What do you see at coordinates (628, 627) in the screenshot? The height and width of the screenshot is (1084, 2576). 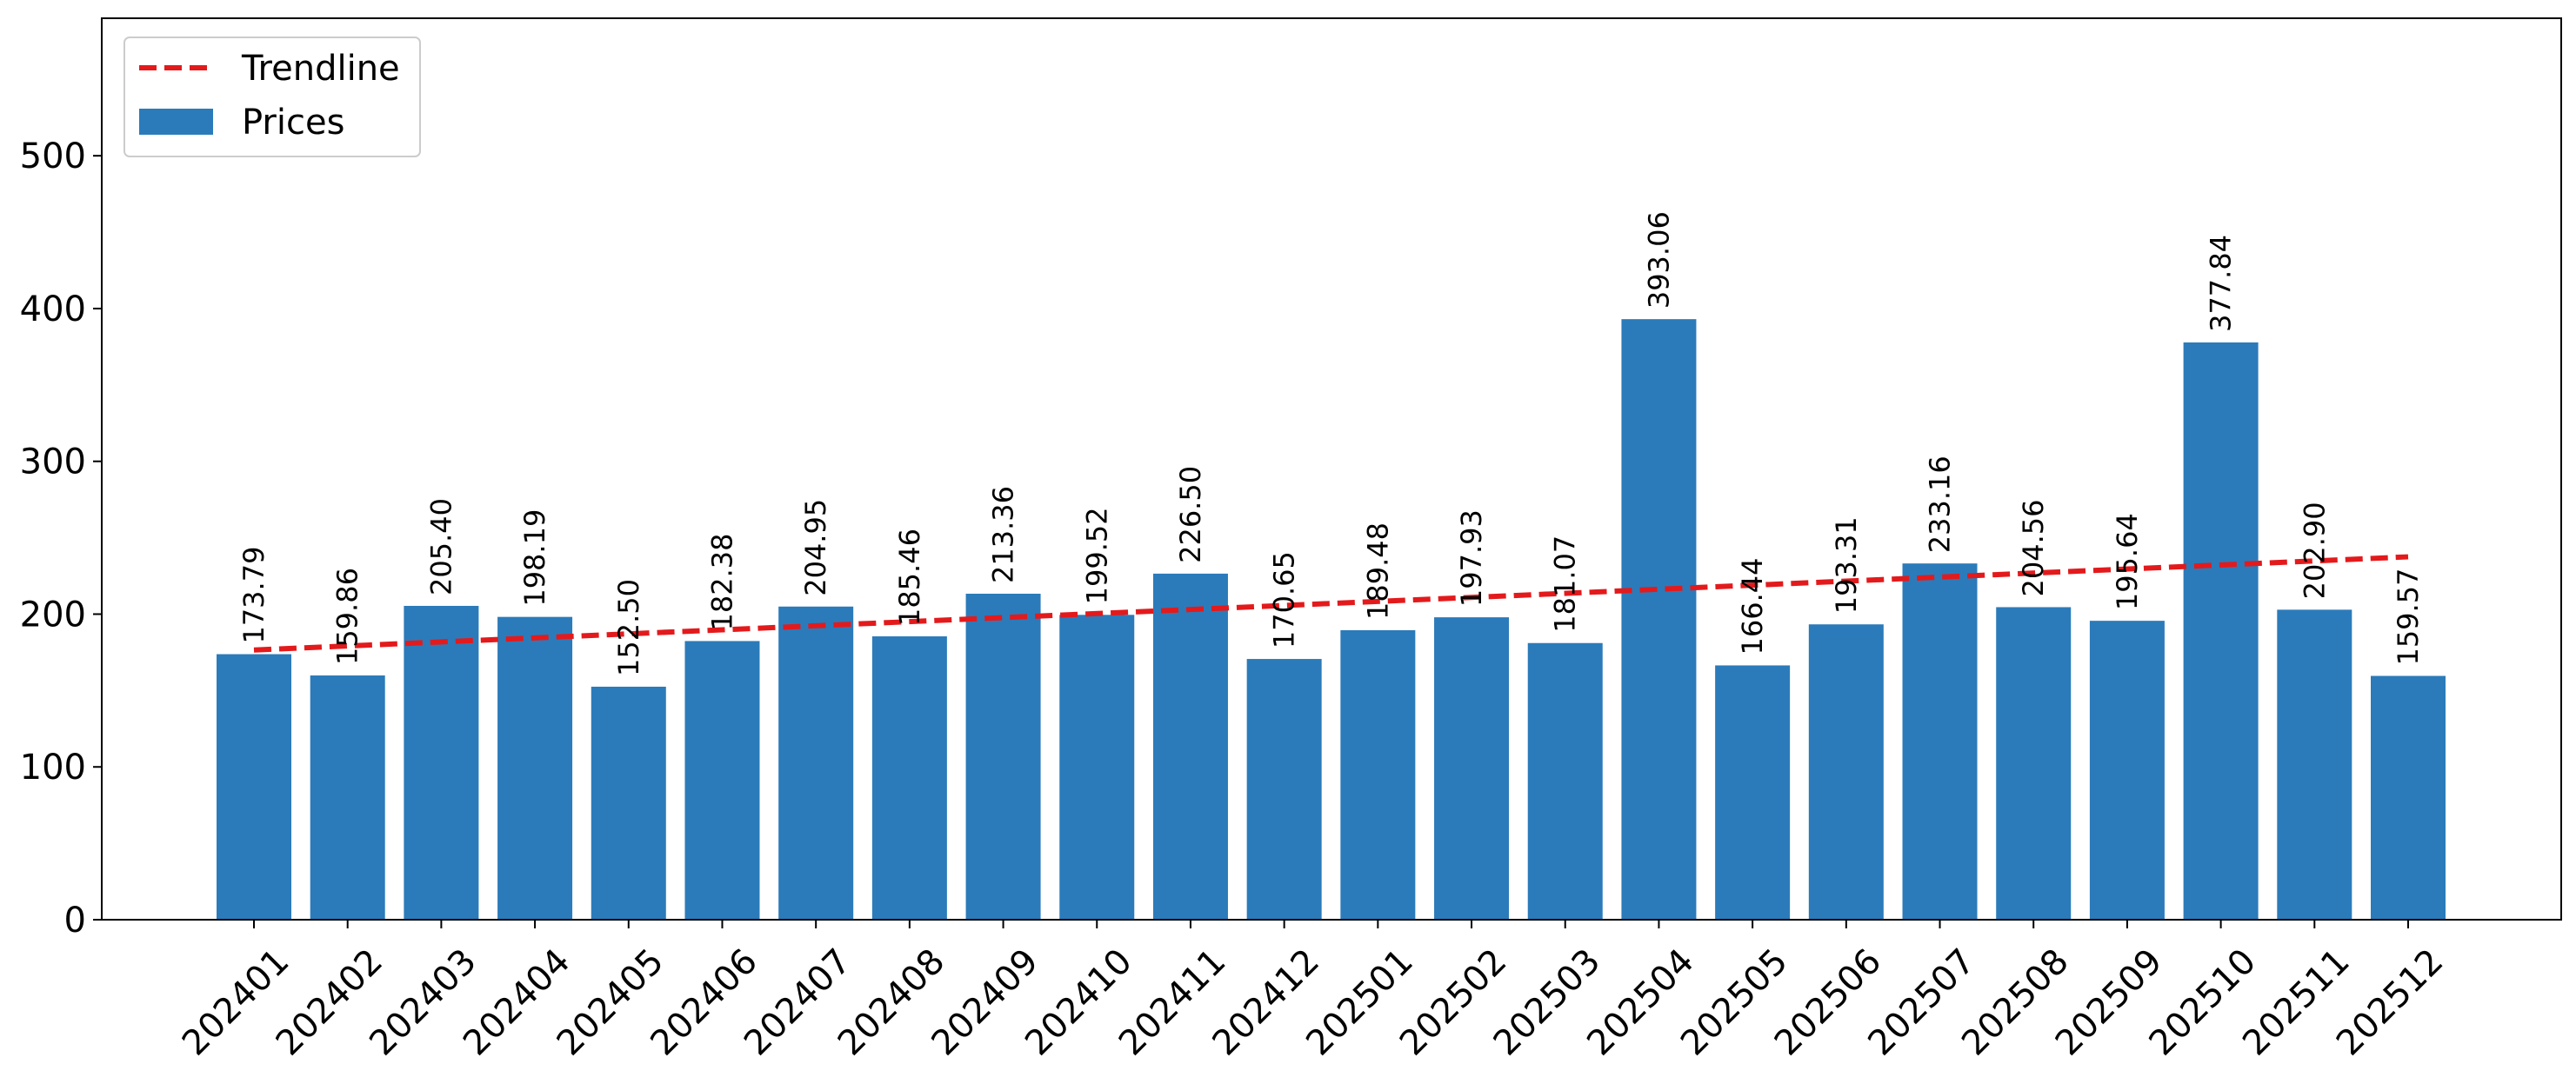 I see `data-label-202405: 152.50` at bounding box center [628, 627].